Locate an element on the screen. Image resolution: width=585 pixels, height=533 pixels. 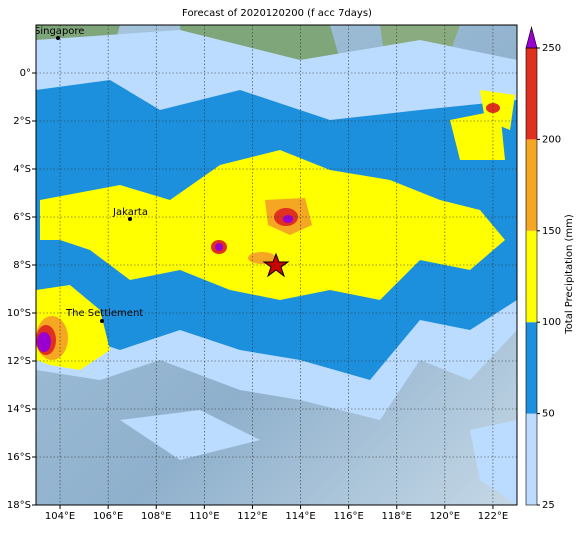
colorbar-label: Total Precipitation (mm) is located at coordinates (569, 274).